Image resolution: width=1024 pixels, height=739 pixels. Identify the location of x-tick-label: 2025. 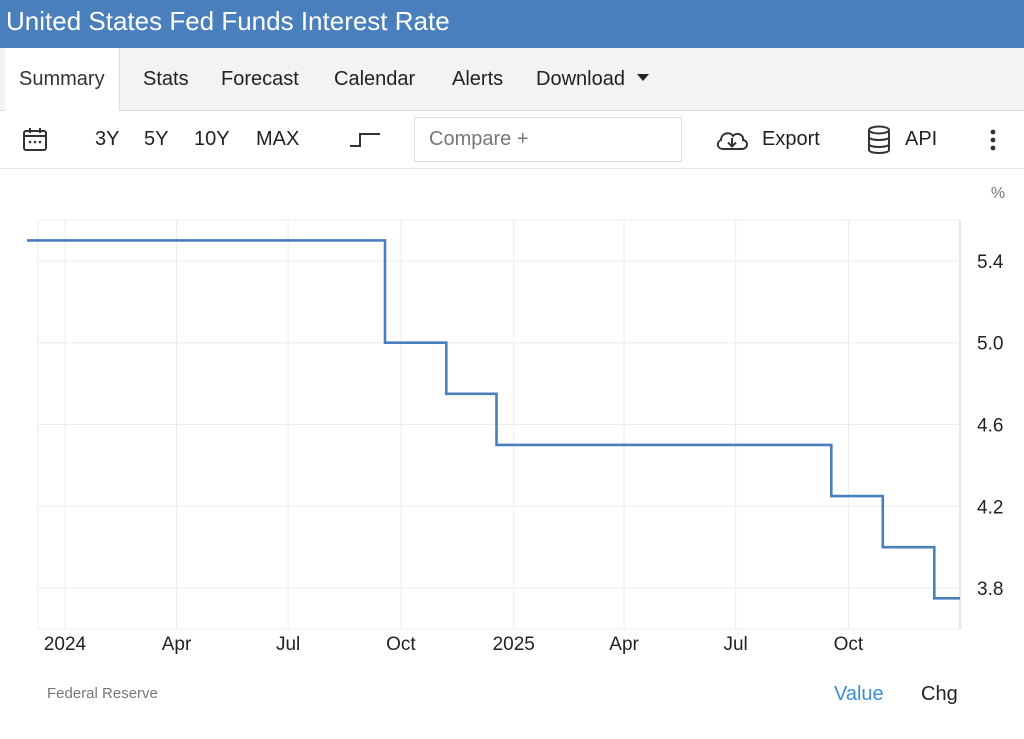
(514, 644).